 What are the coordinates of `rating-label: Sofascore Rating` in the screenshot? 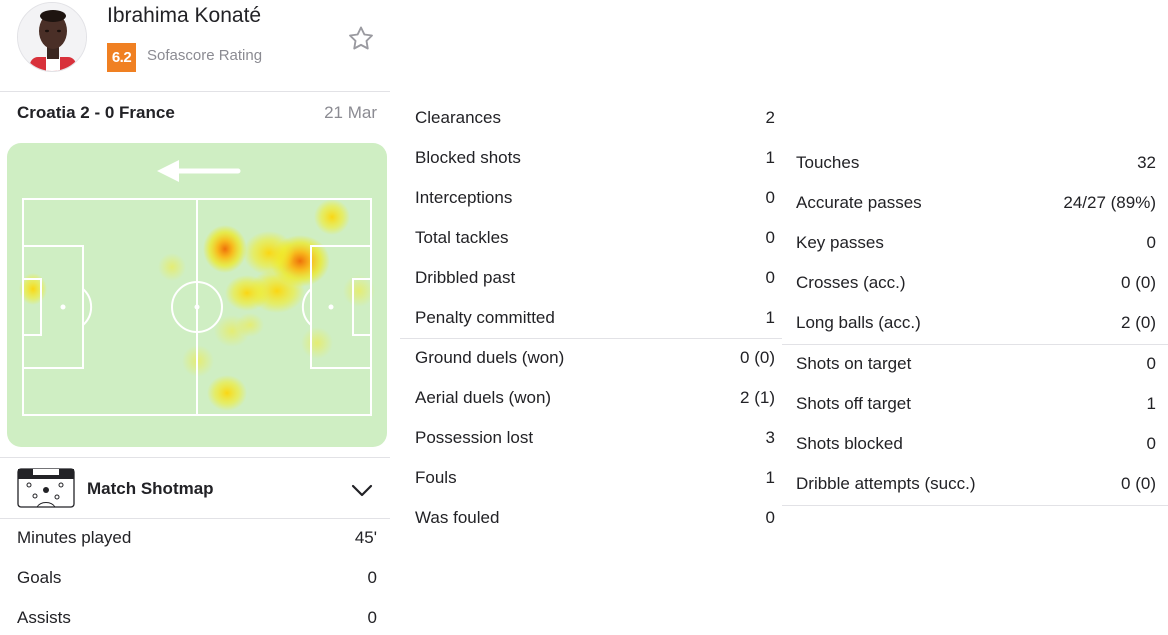 It's located at (205, 55).